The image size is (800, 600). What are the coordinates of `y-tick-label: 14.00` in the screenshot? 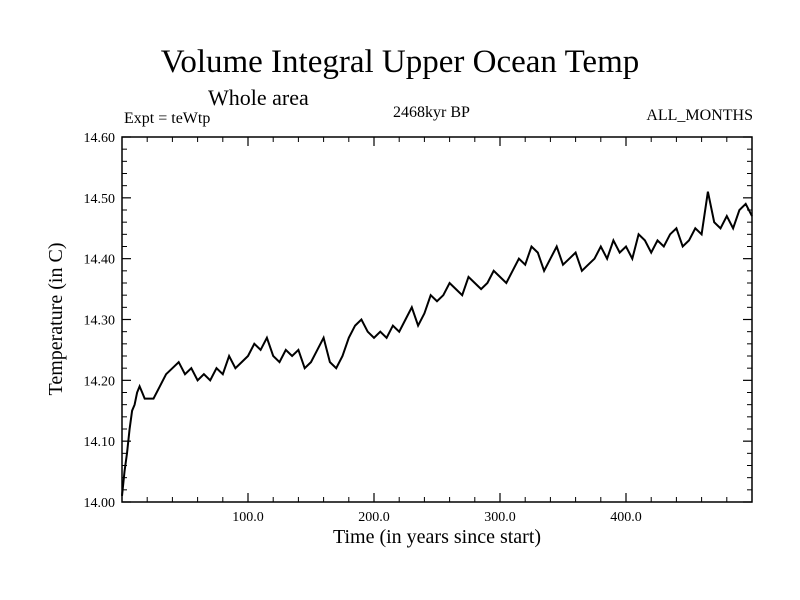 It's located at (100, 503).